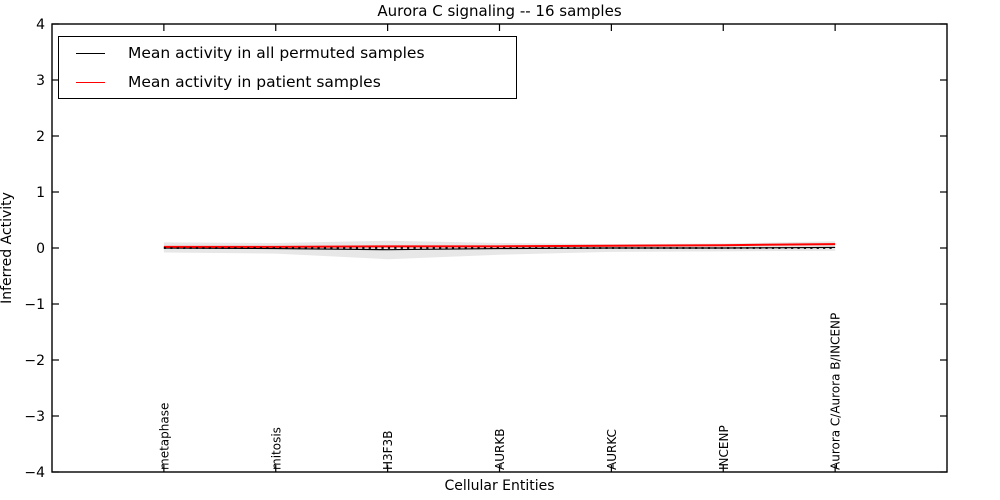  Describe the element at coordinates (612, 449) in the screenshot. I see `x-tick-label: AURKC` at that location.